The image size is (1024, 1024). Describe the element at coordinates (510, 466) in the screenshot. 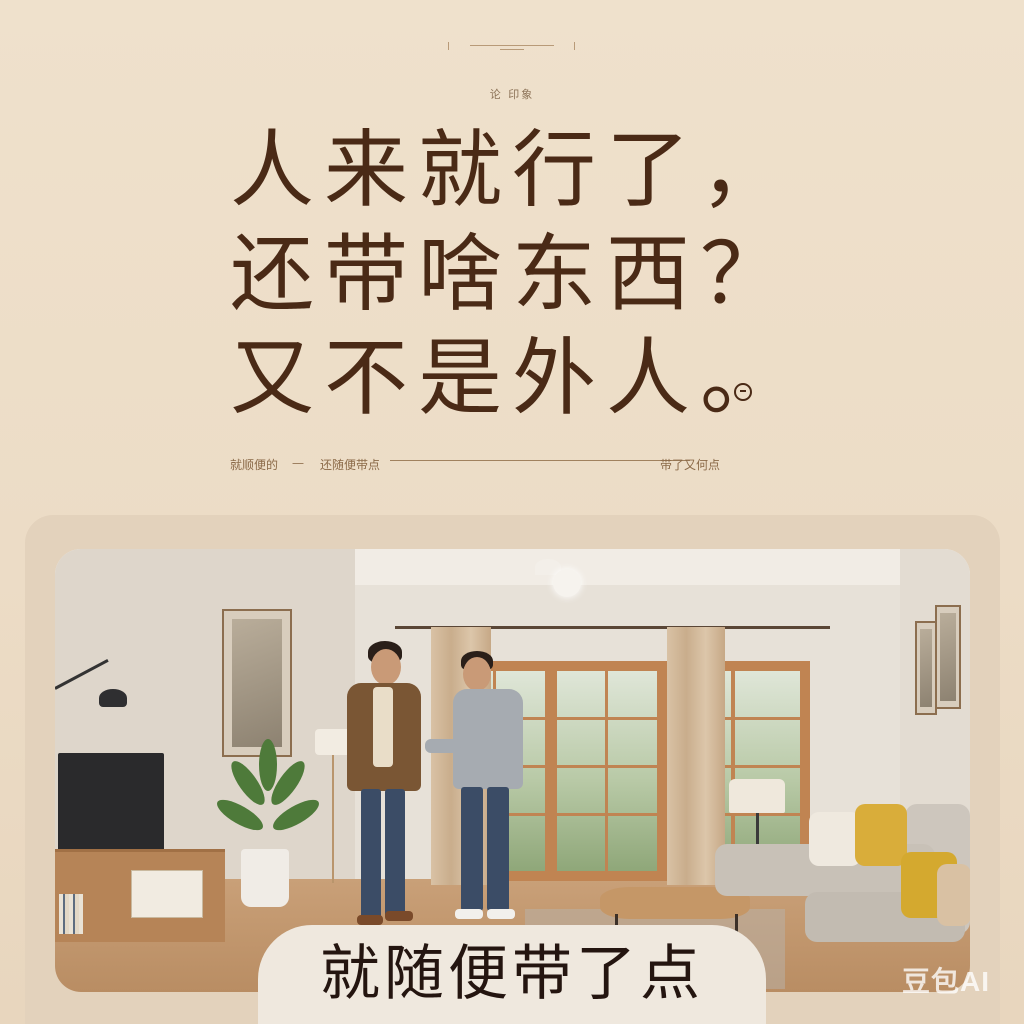

I see `sub-strip: 就顺便的 — 还随便带点 带了又何点` at that location.